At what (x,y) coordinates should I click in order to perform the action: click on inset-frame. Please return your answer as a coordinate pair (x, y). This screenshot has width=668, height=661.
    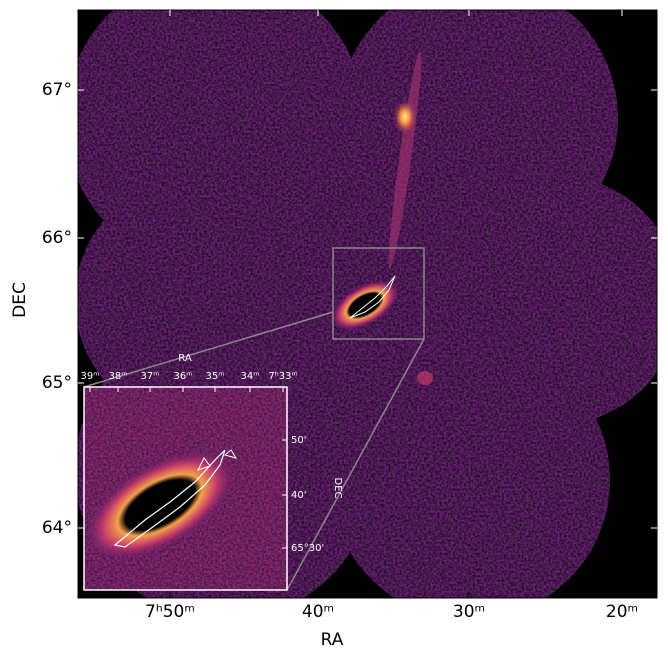
    Looking at the image, I should click on (185, 488).